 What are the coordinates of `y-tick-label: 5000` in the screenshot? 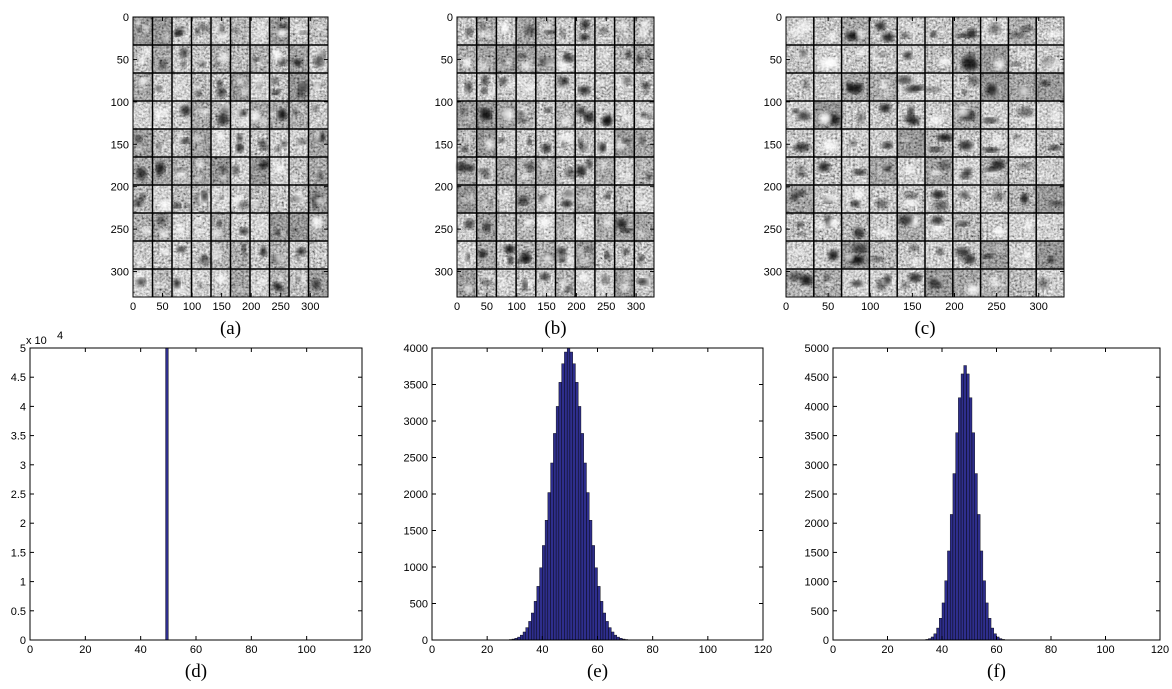 It's located at (817, 349).